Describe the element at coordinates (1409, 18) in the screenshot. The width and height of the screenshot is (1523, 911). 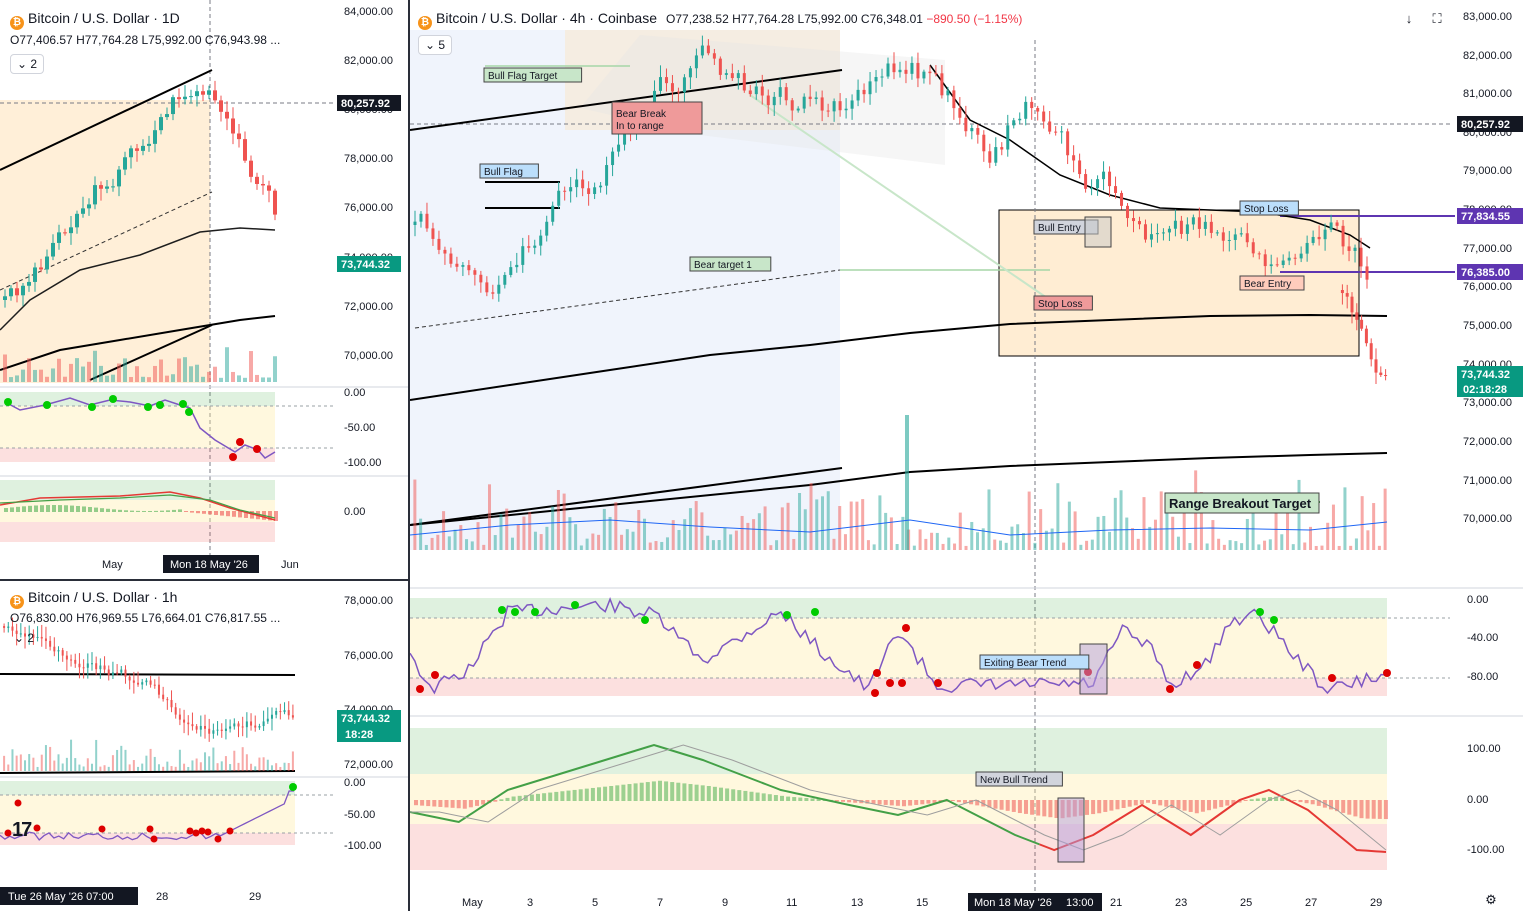
I see `download-arrow-icon: ↓` at that location.